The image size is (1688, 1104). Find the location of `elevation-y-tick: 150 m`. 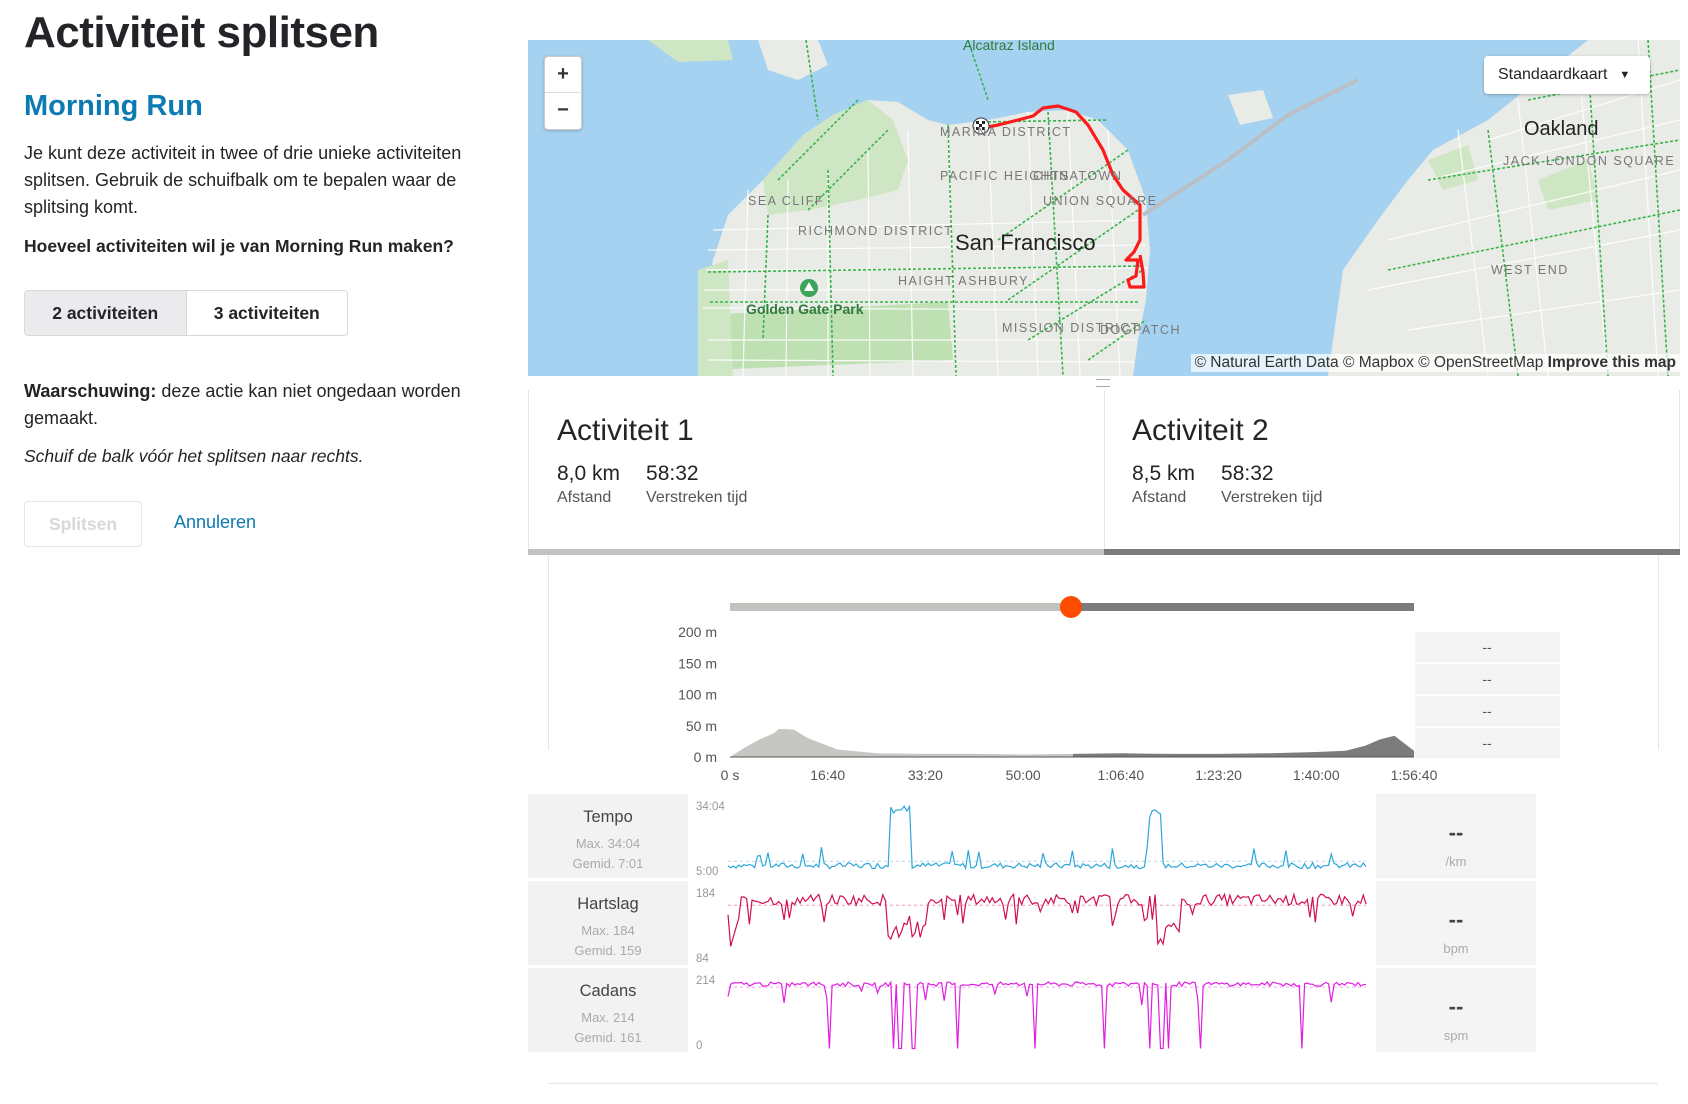

elevation-y-tick: 150 m is located at coordinates (697, 663).